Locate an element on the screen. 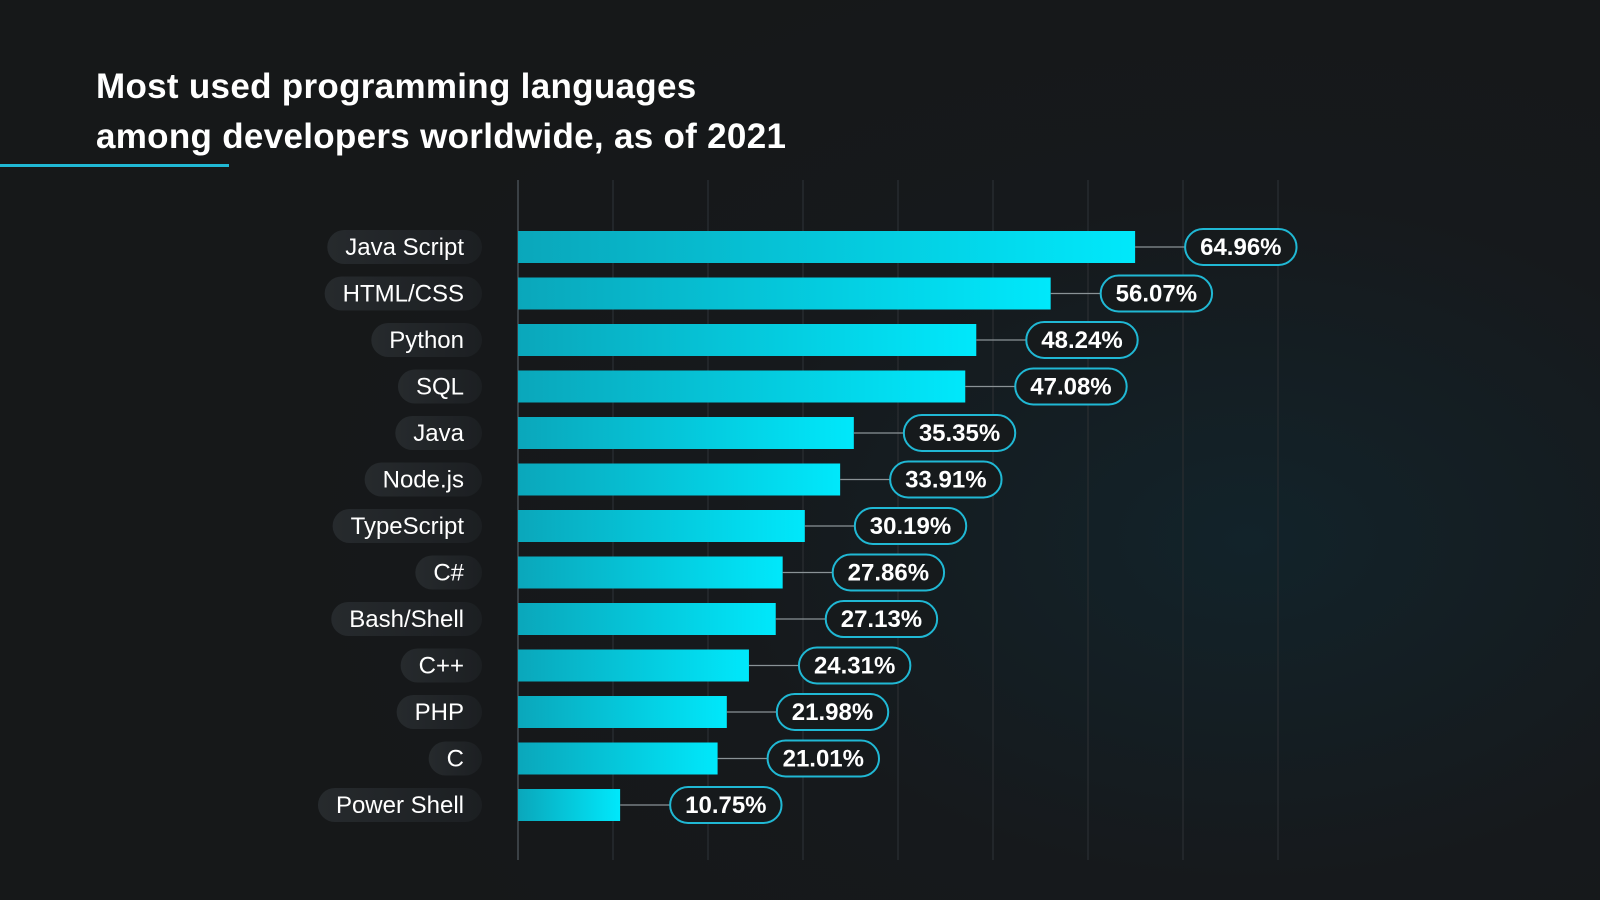 The height and width of the screenshot is (900, 1600). category-label: Java is located at coordinates (438, 433).